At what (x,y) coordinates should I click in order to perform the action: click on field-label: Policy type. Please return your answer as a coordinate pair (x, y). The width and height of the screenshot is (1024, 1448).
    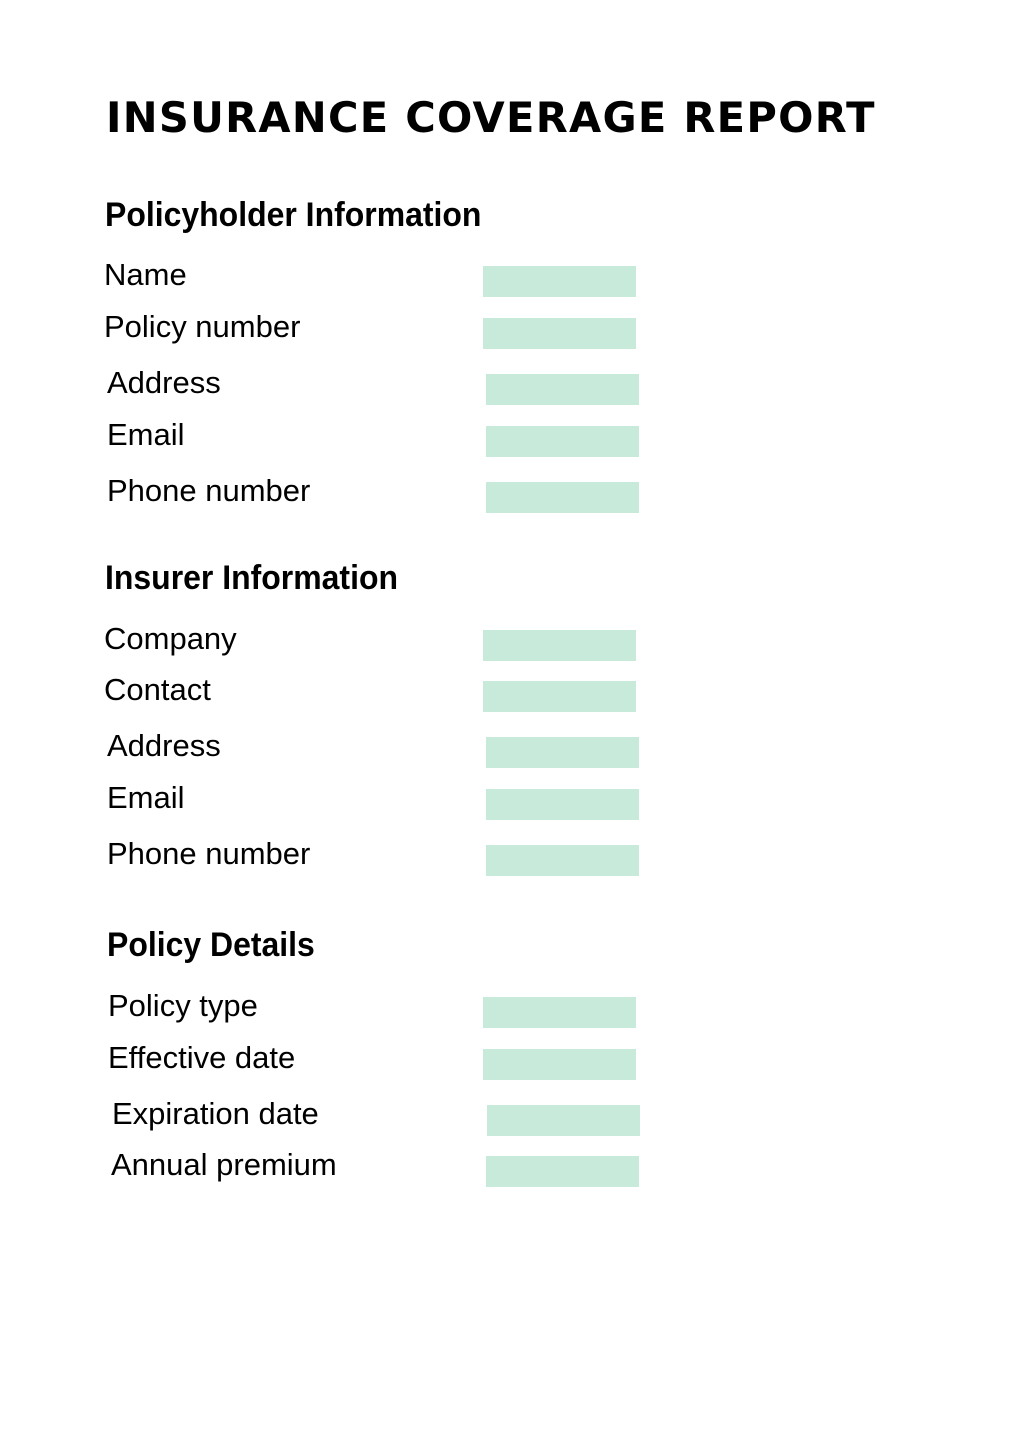
    Looking at the image, I should click on (183, 1005).